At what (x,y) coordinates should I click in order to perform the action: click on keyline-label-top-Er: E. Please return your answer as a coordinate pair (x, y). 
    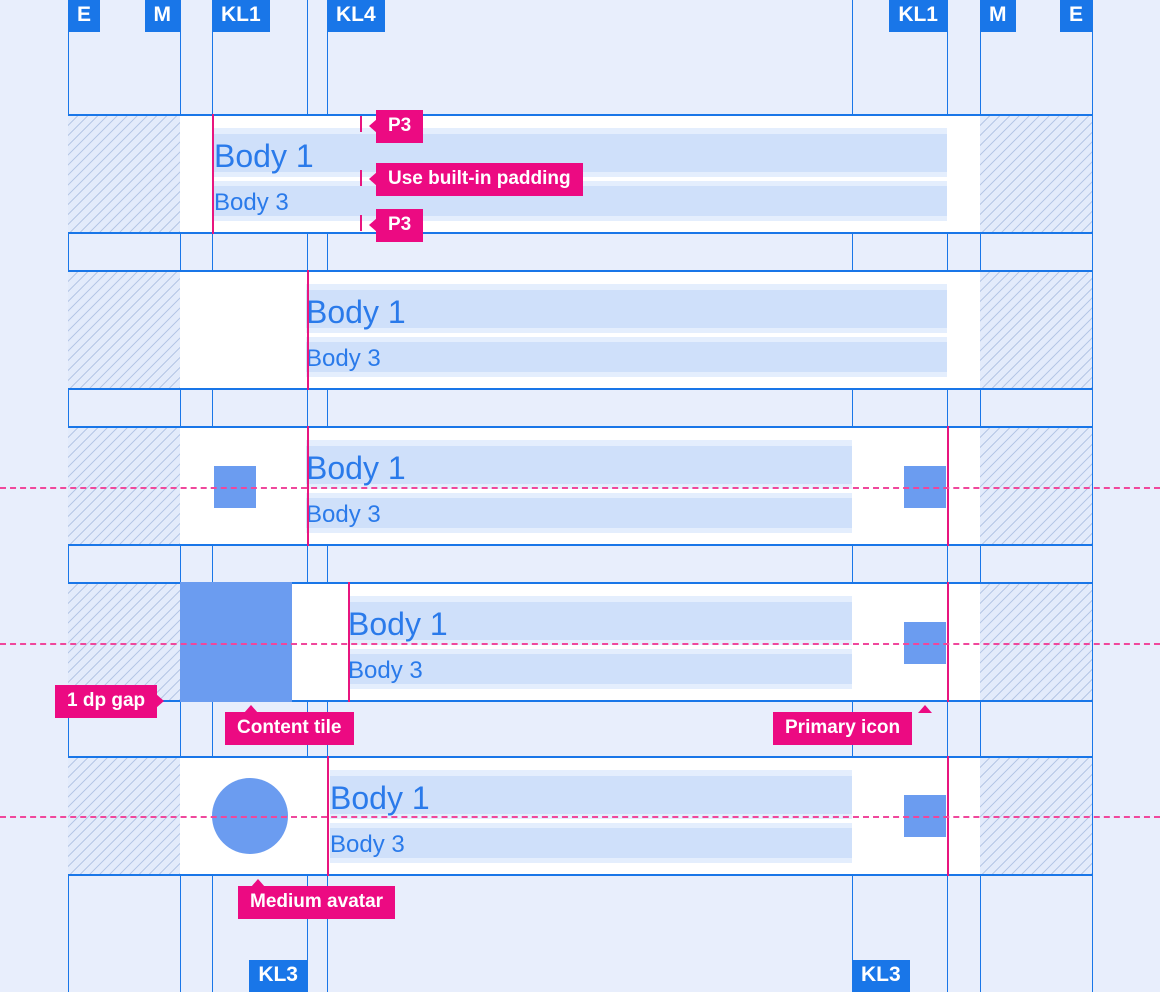
    Looking at the image, I should click on (1075, 16).